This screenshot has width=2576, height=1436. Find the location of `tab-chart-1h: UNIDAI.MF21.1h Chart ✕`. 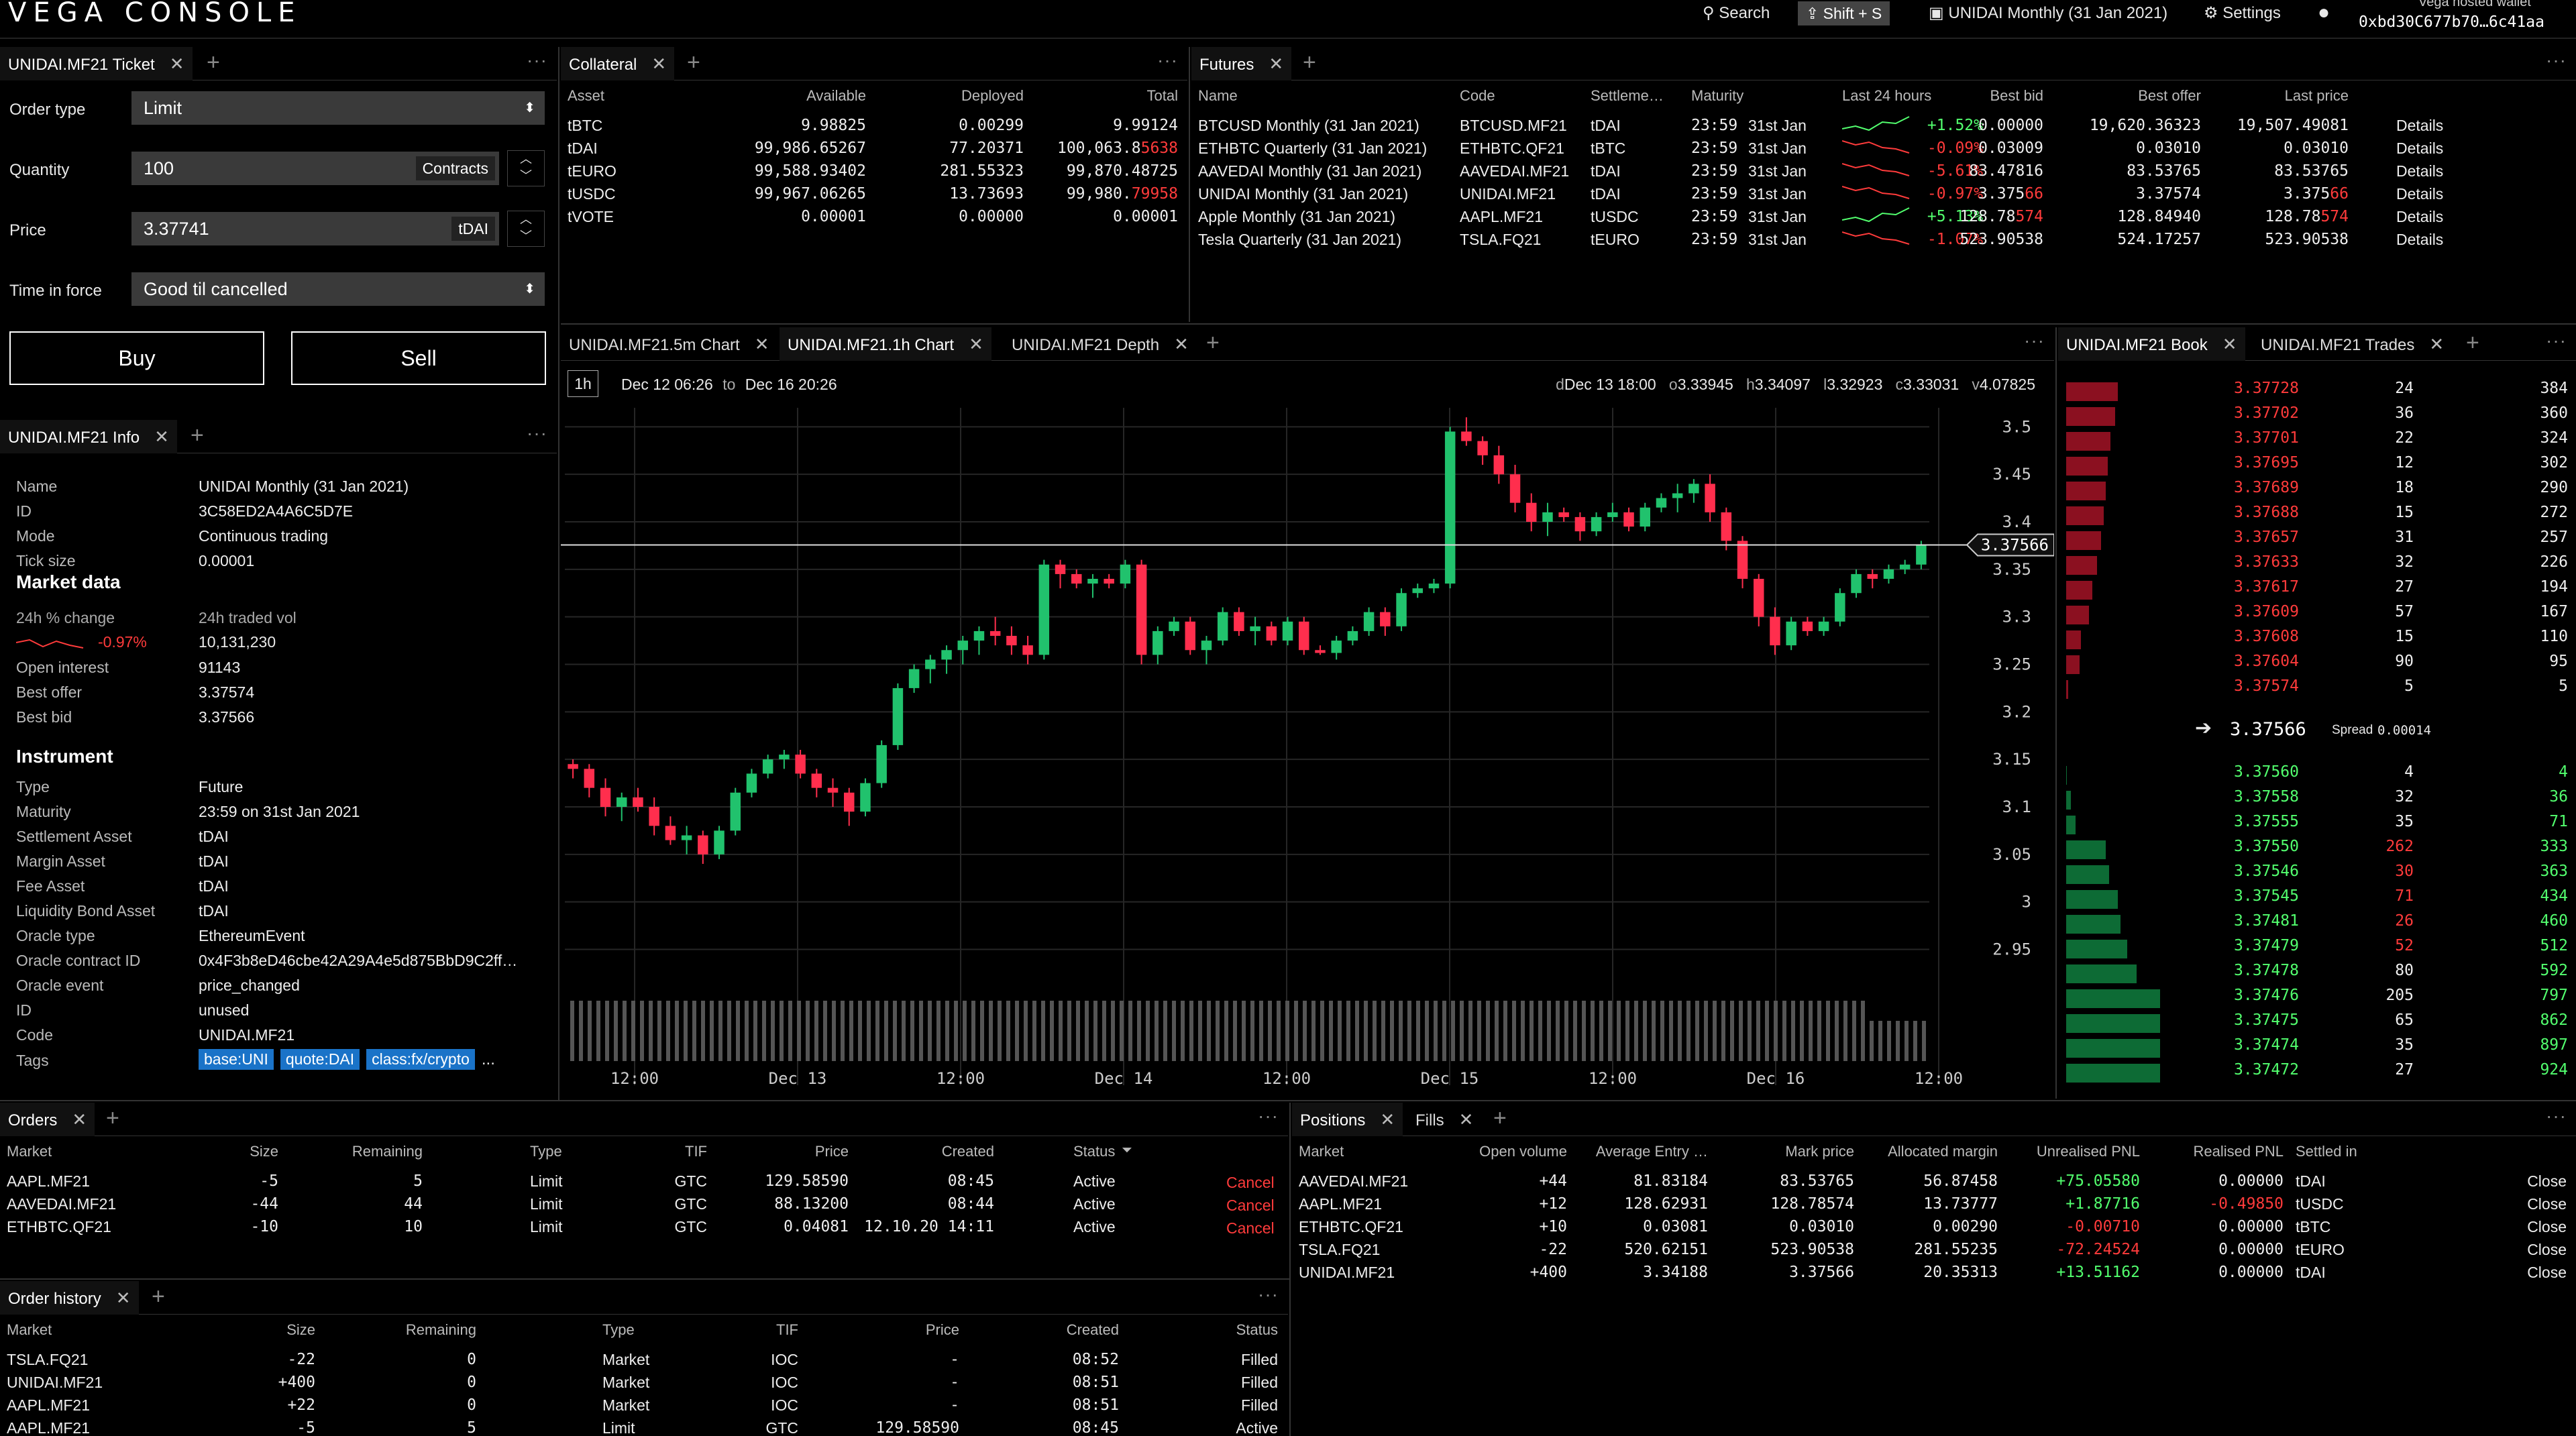

tab-chart-1h: UNIDAI.MF21.1h Chart ✕ is located at coordinates (885, 344).